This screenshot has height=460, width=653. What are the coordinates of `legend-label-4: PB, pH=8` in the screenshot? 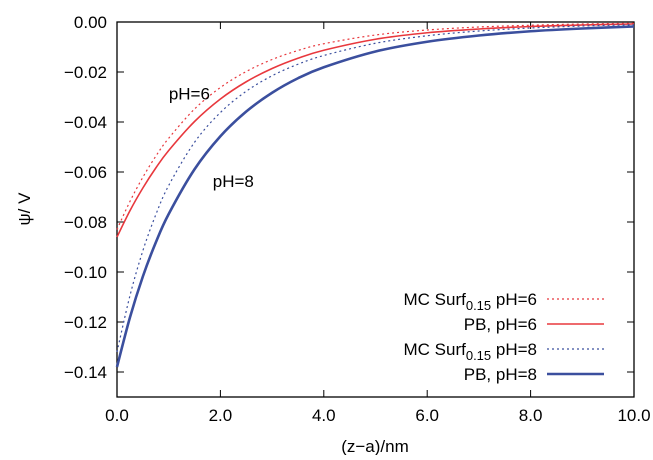 It's located at (500, 374).